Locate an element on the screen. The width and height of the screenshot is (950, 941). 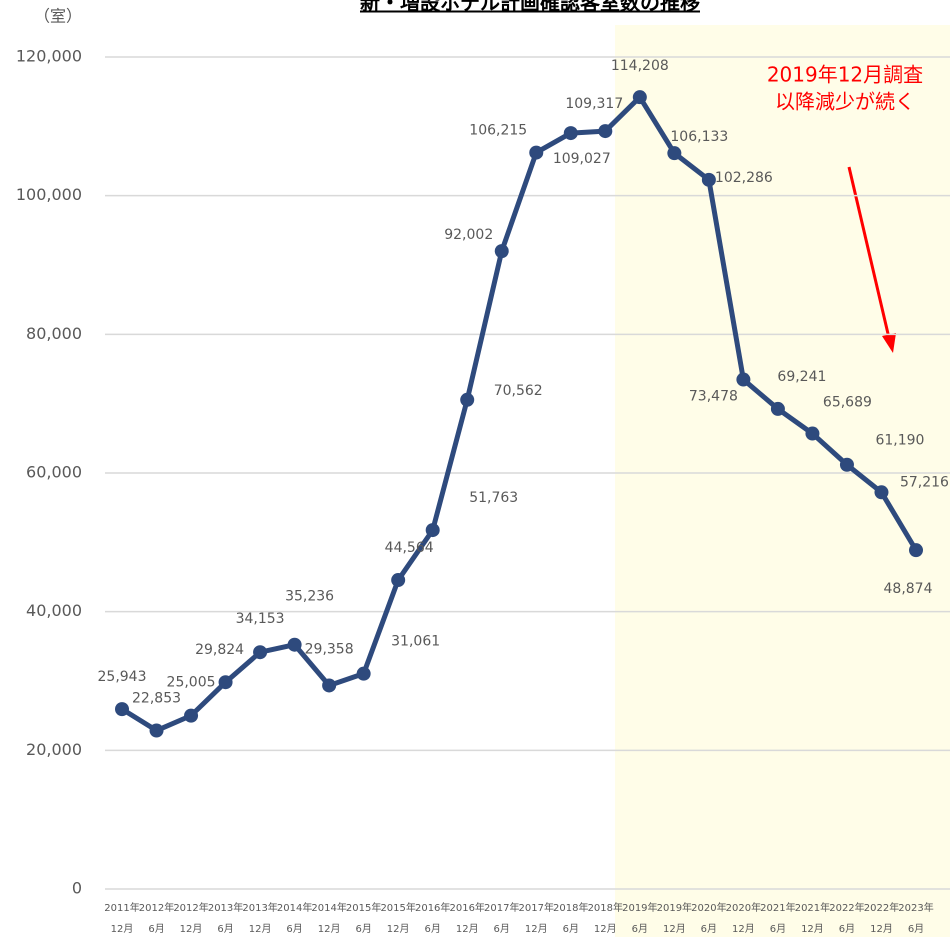
x-tick-label: 2020年 6月 is located at coordinates (708, 918).